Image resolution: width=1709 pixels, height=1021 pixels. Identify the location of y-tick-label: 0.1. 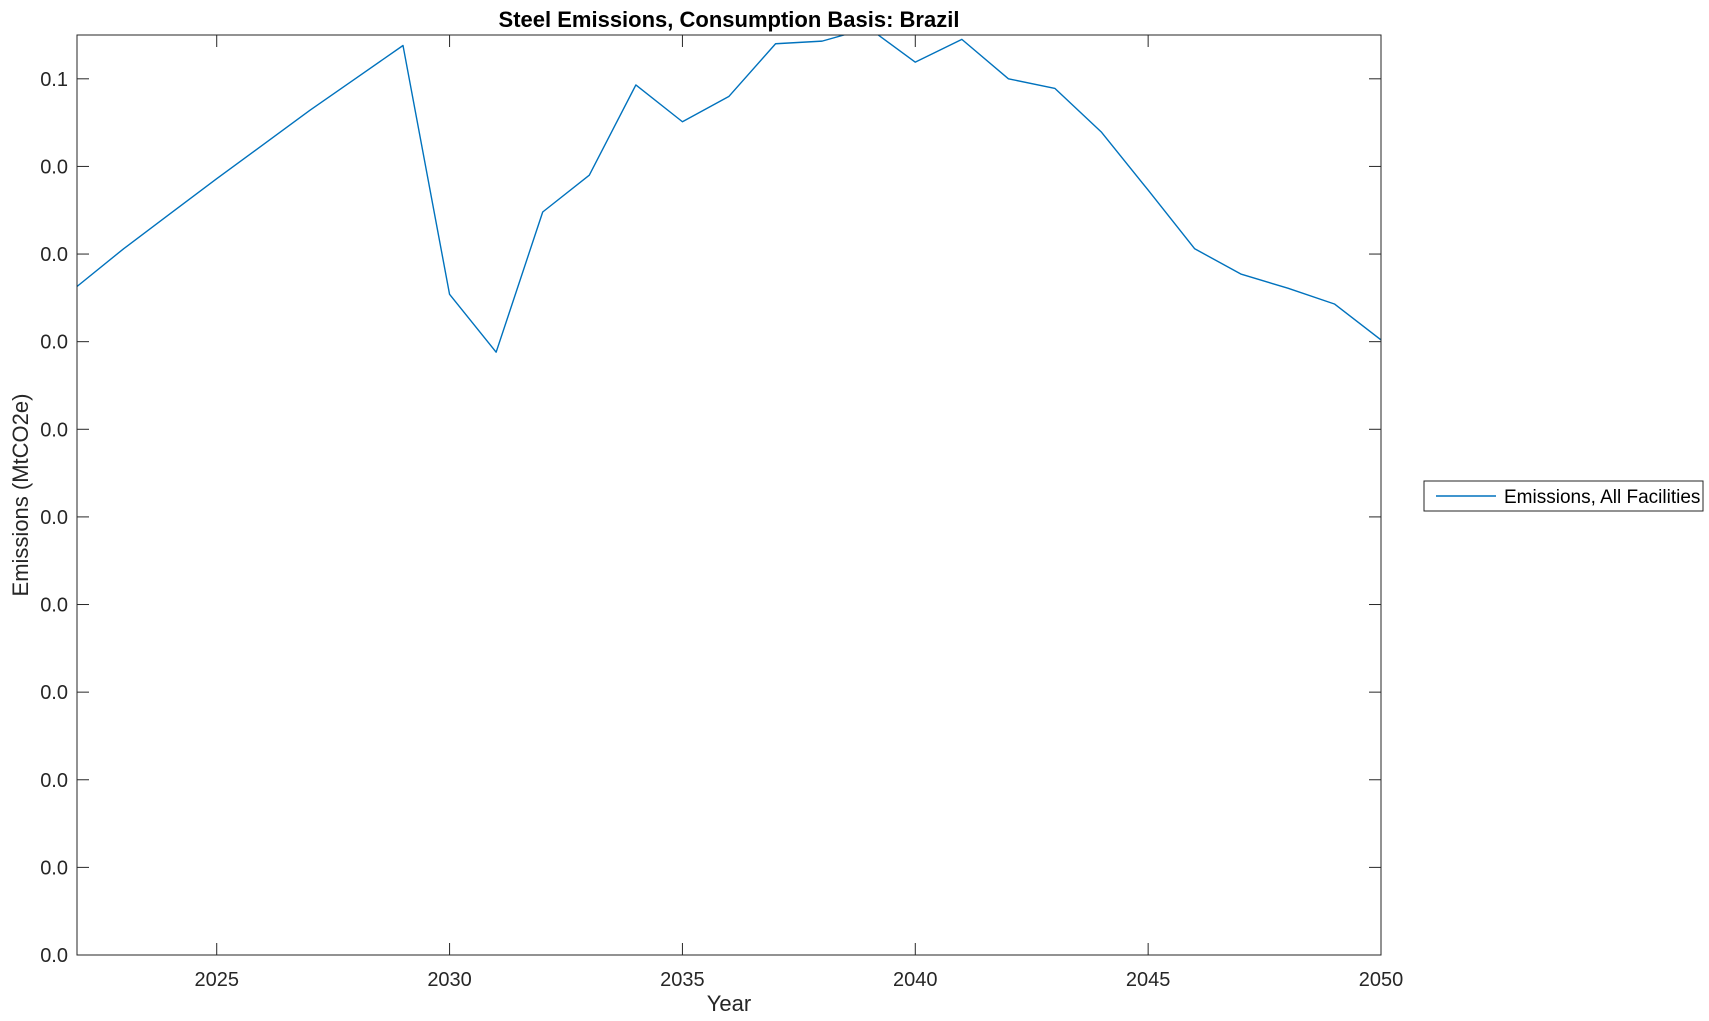
(54, 80).